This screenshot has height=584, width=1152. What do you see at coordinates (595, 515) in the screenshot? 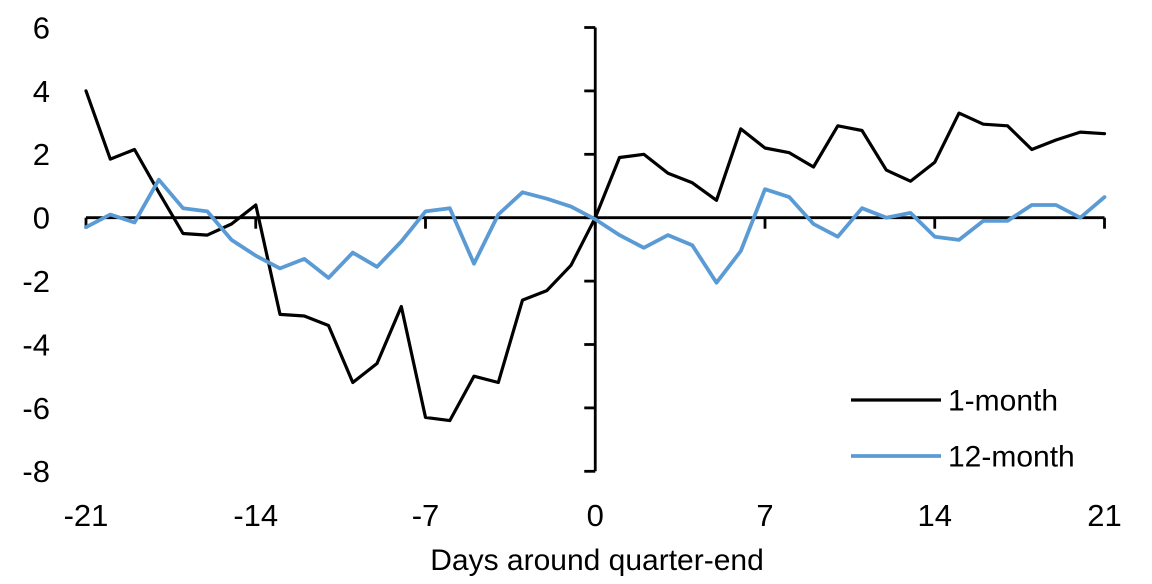
I see `x-tick-label: 0` at bounding box center [595, 515].